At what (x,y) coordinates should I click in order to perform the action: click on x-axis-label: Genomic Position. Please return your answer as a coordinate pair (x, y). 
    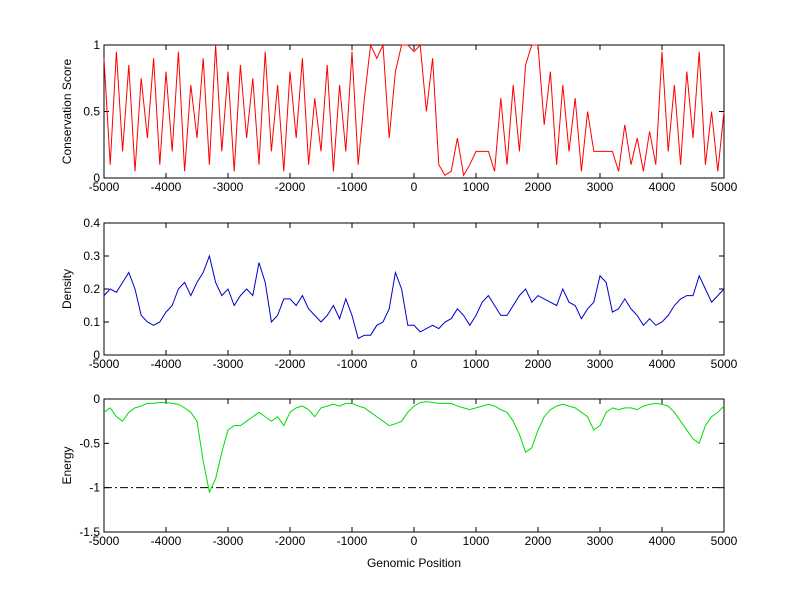
    Looking at the image, I should click on (414, 563).